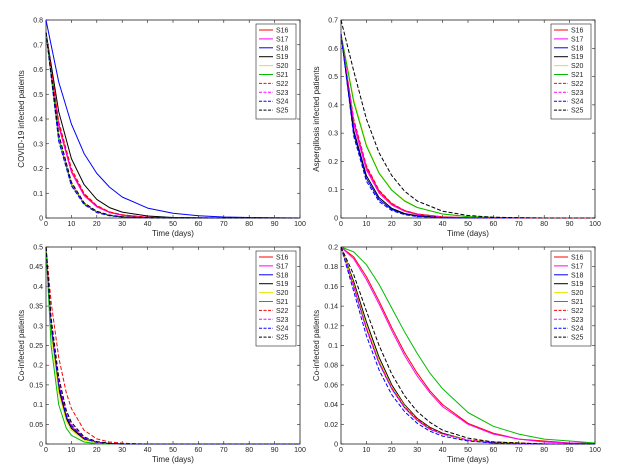  What do you see at coordinates (38, 21) in the screenshot?
I see `y-tick-label: 0.8` at bounding box center [38, 21].